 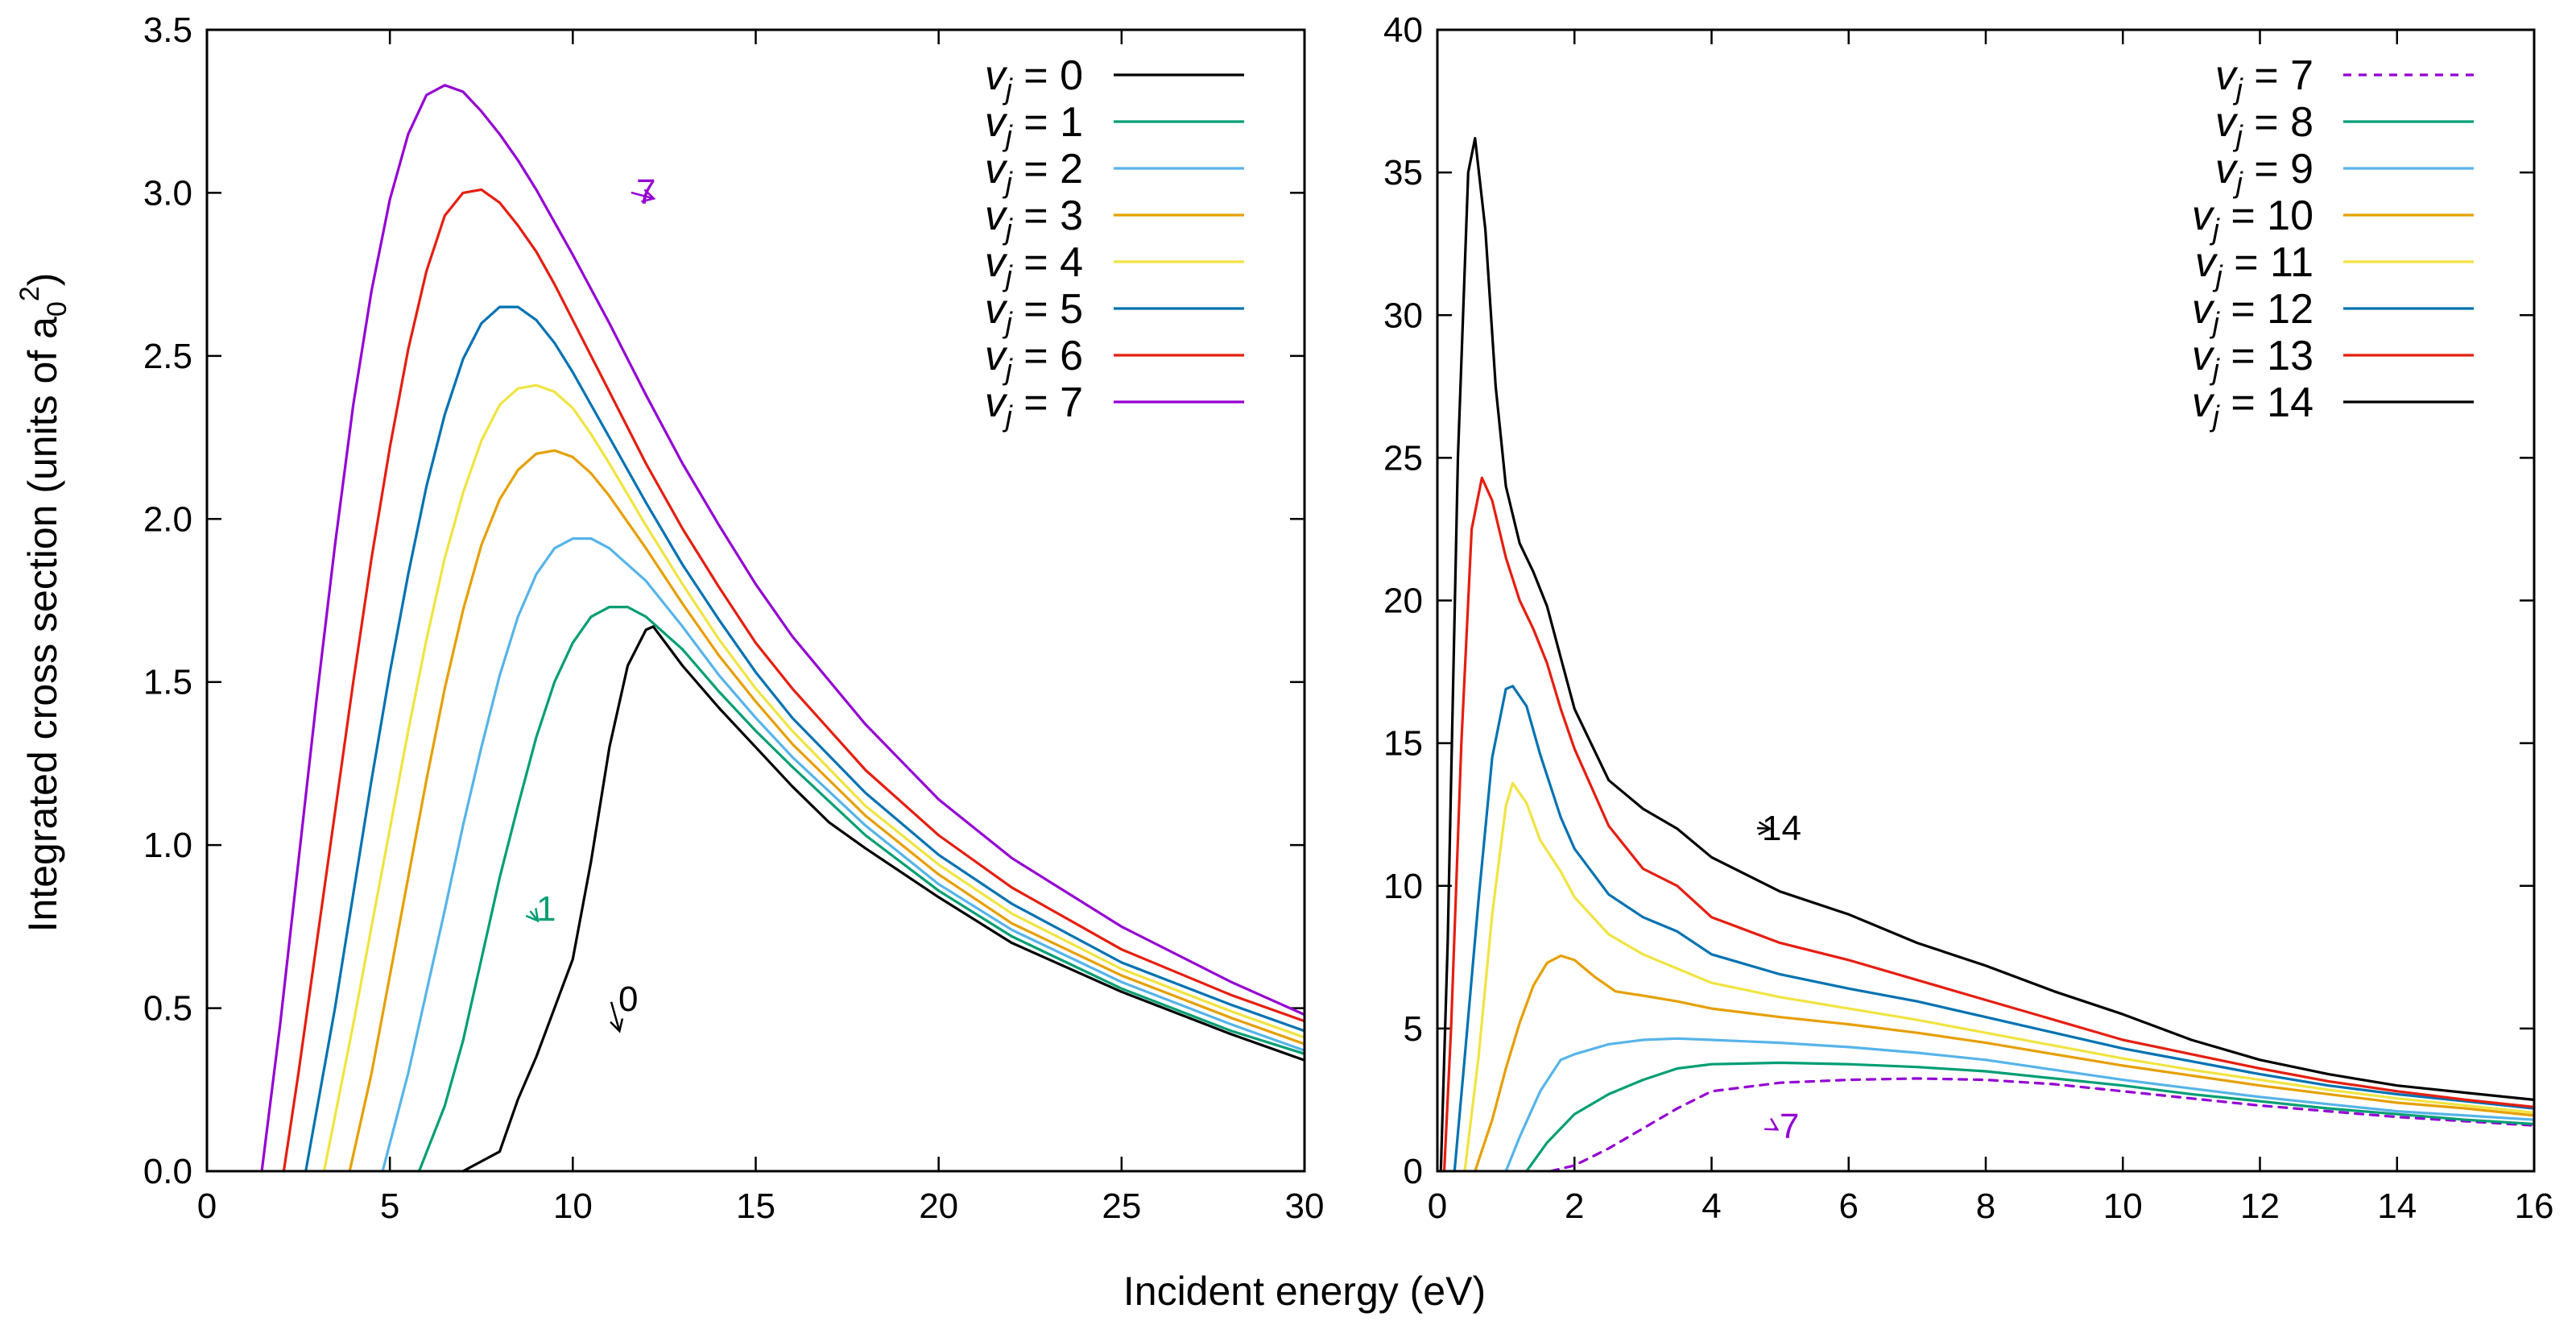 What do you see at coordinates (2252, 313) in the screenshot?
I see `legend-label: vj = 12` at bounding box center [2252, 313].